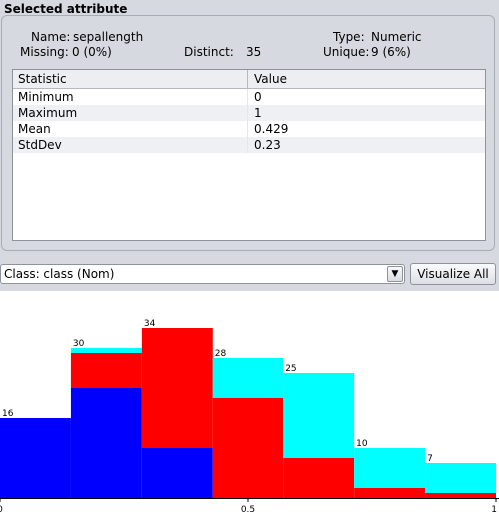 This screenshot has width=499, height=527. I want to click on name-label: Name:, so click(51, 37).